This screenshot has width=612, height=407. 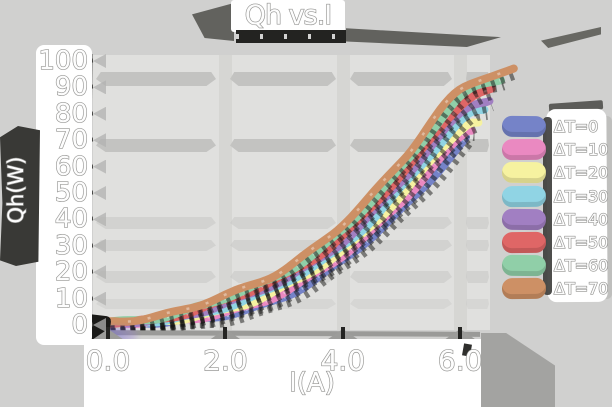 What do you see at coordinates (581, 289) in the screenshot?
I see `legend-label: ΔT=70` at bounding box center [581, 289].